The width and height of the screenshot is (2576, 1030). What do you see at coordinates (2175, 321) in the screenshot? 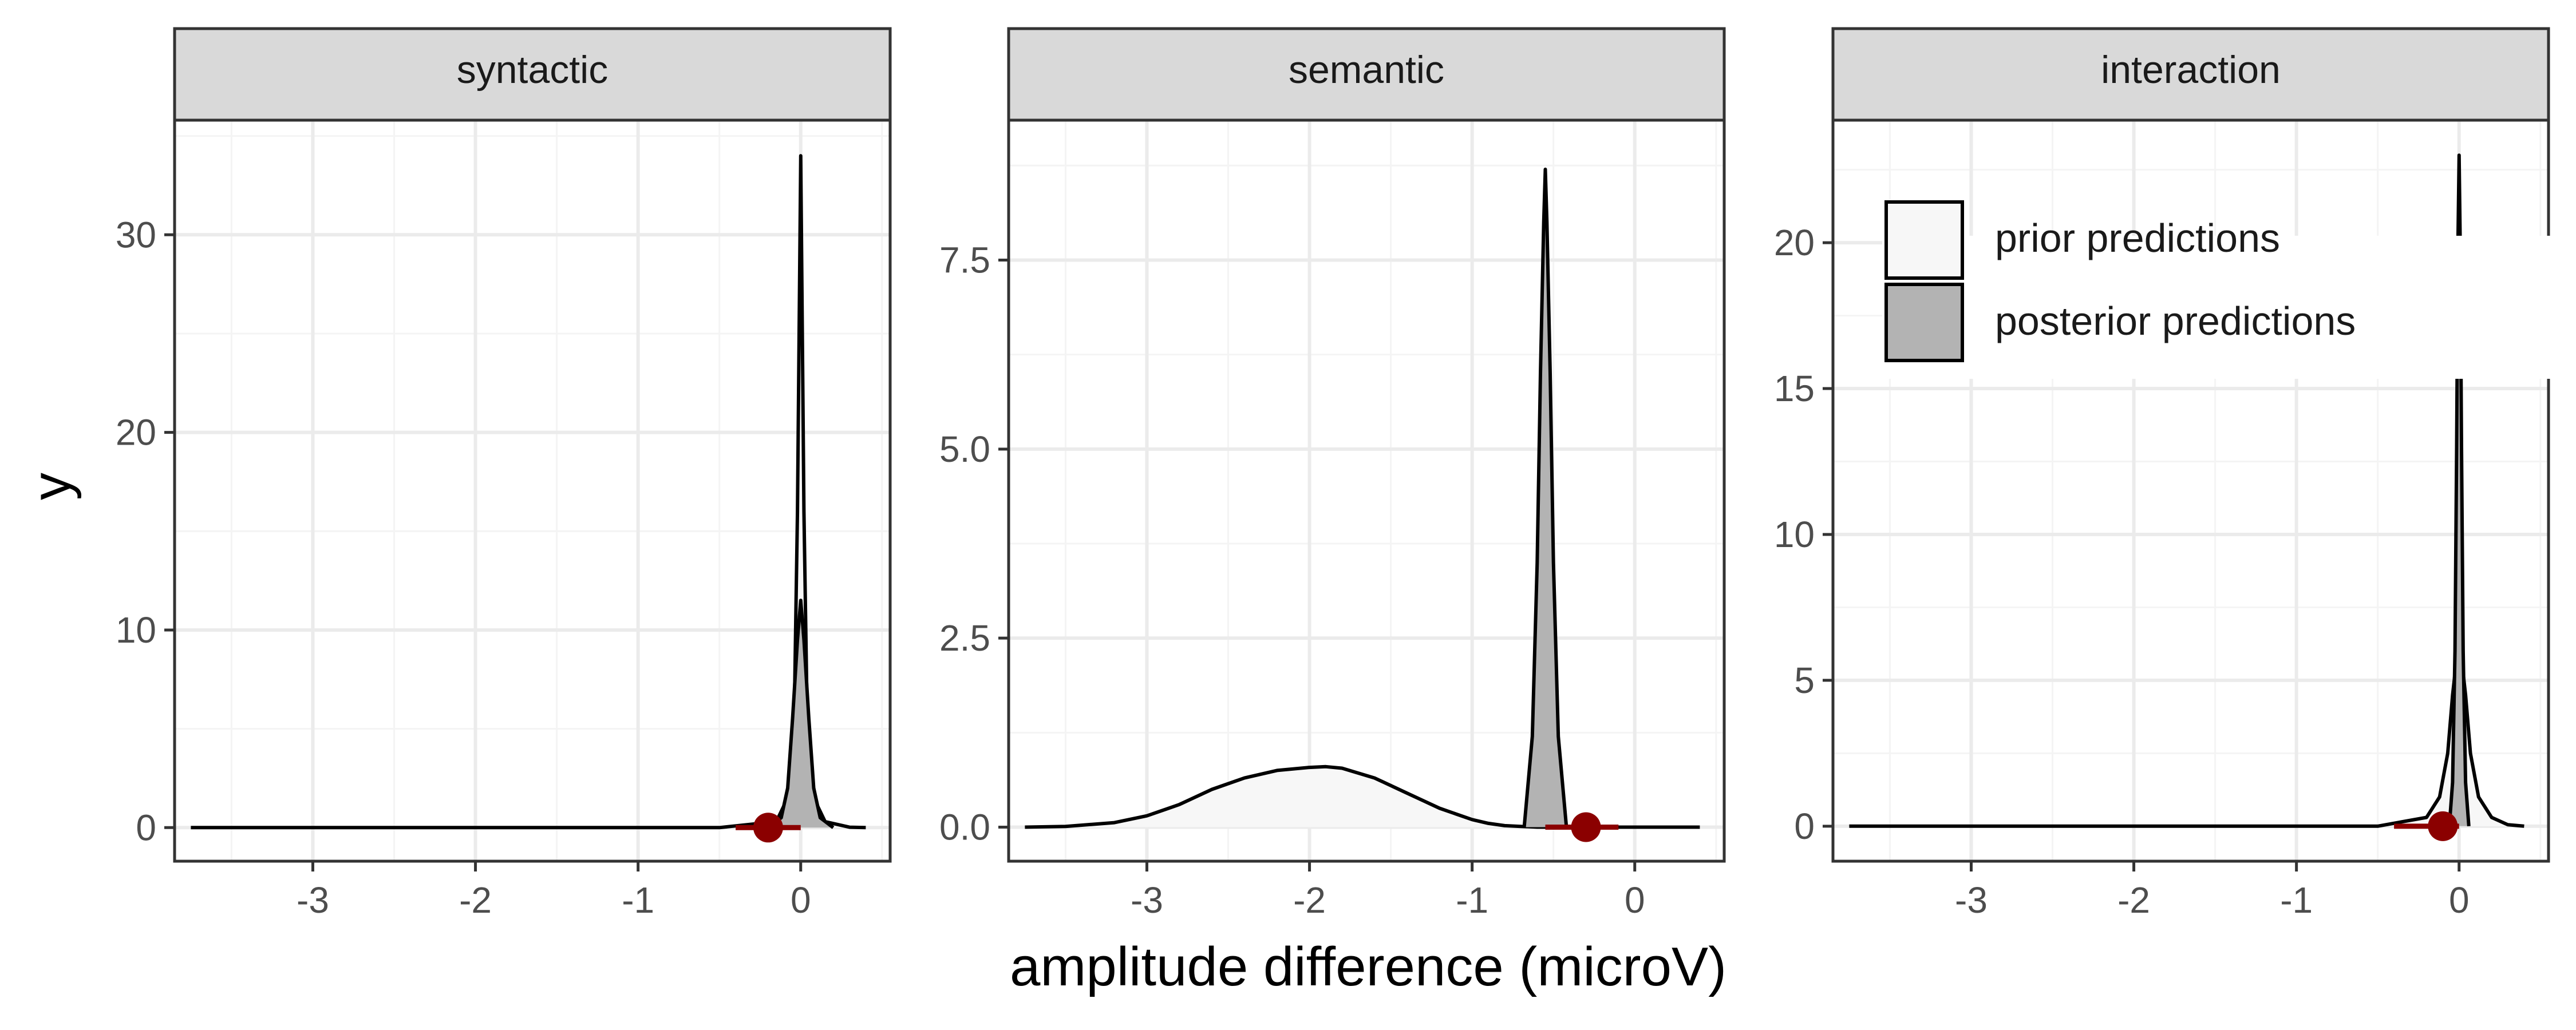
I see `legend-label-posterior-predictions: posterior predictions` at bounding box center [2175, 321].